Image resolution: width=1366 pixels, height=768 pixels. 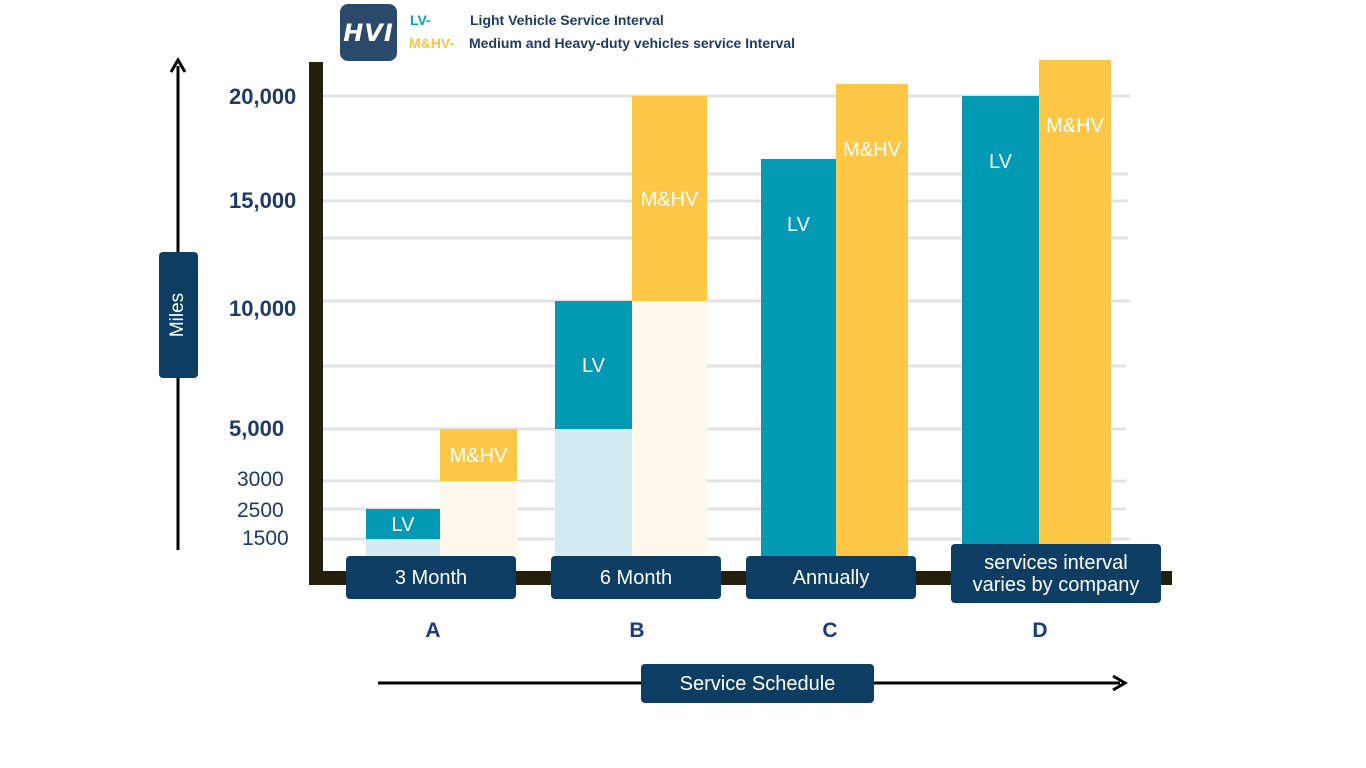 I want to click on lv-range-shadow-a, so click(x=403, y=549).